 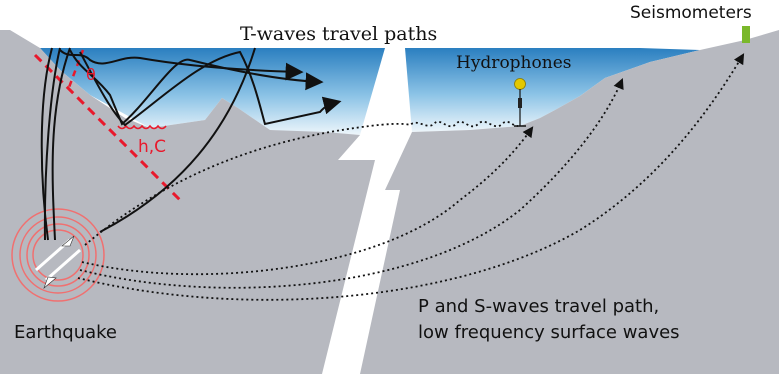 I want to click on earthquake-label: Earthquake, so click(x=65, y=332).